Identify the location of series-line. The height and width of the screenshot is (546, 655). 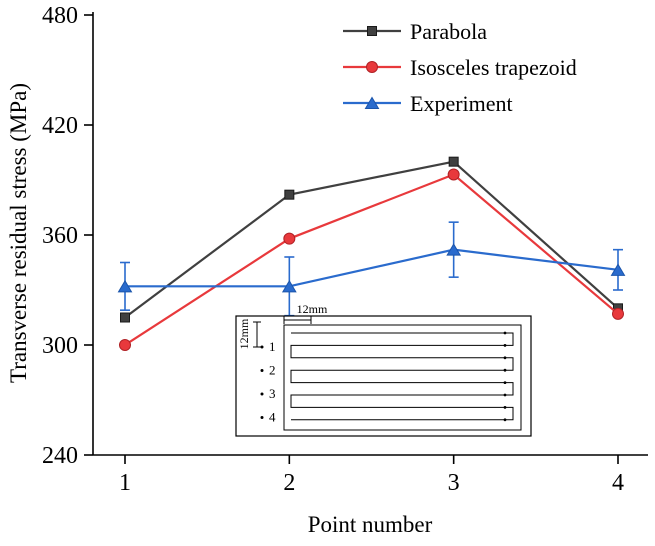
(372, 268).